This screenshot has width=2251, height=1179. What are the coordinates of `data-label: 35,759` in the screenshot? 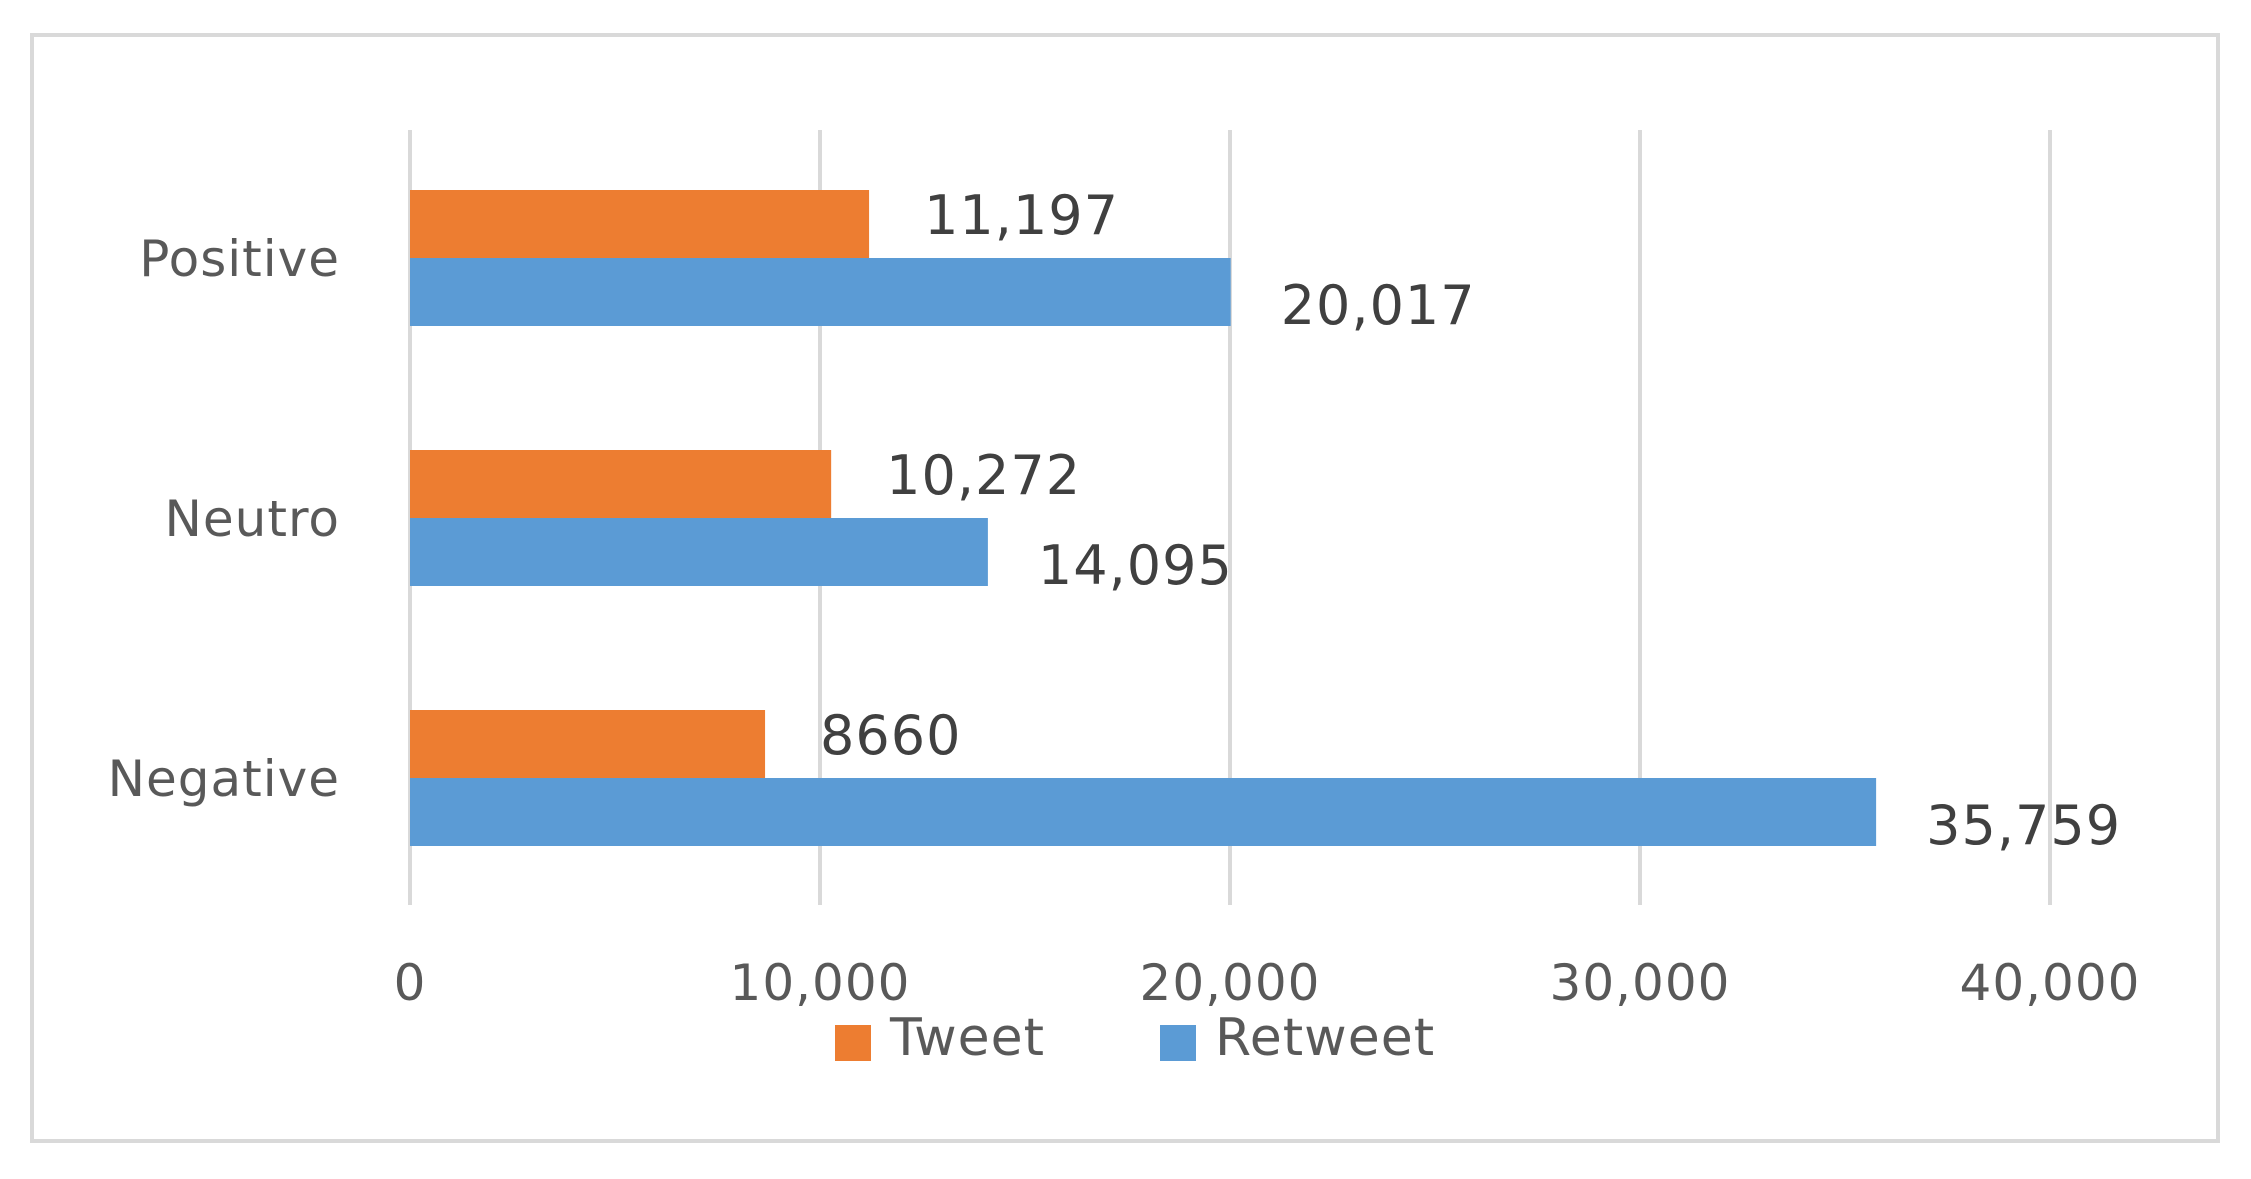 It's located at (2023, 825).